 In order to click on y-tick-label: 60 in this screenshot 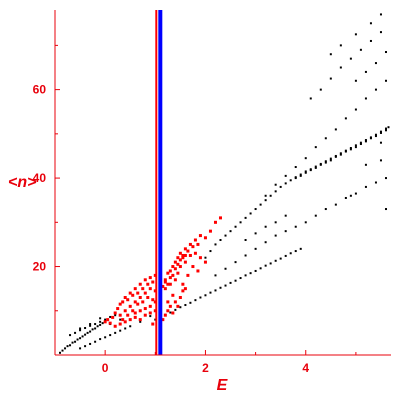, I will do `click(40, 90)`.